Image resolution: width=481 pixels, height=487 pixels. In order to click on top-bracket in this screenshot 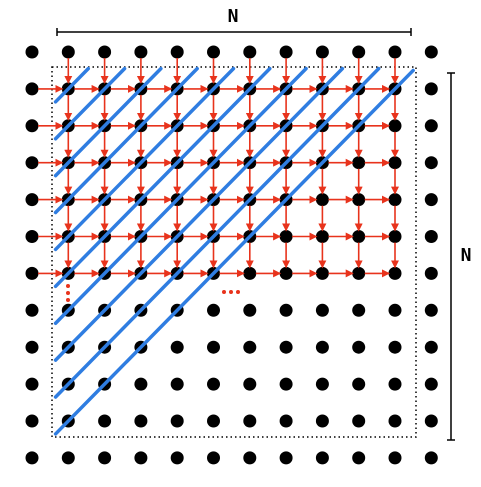, I will do `click(234, 32)`.